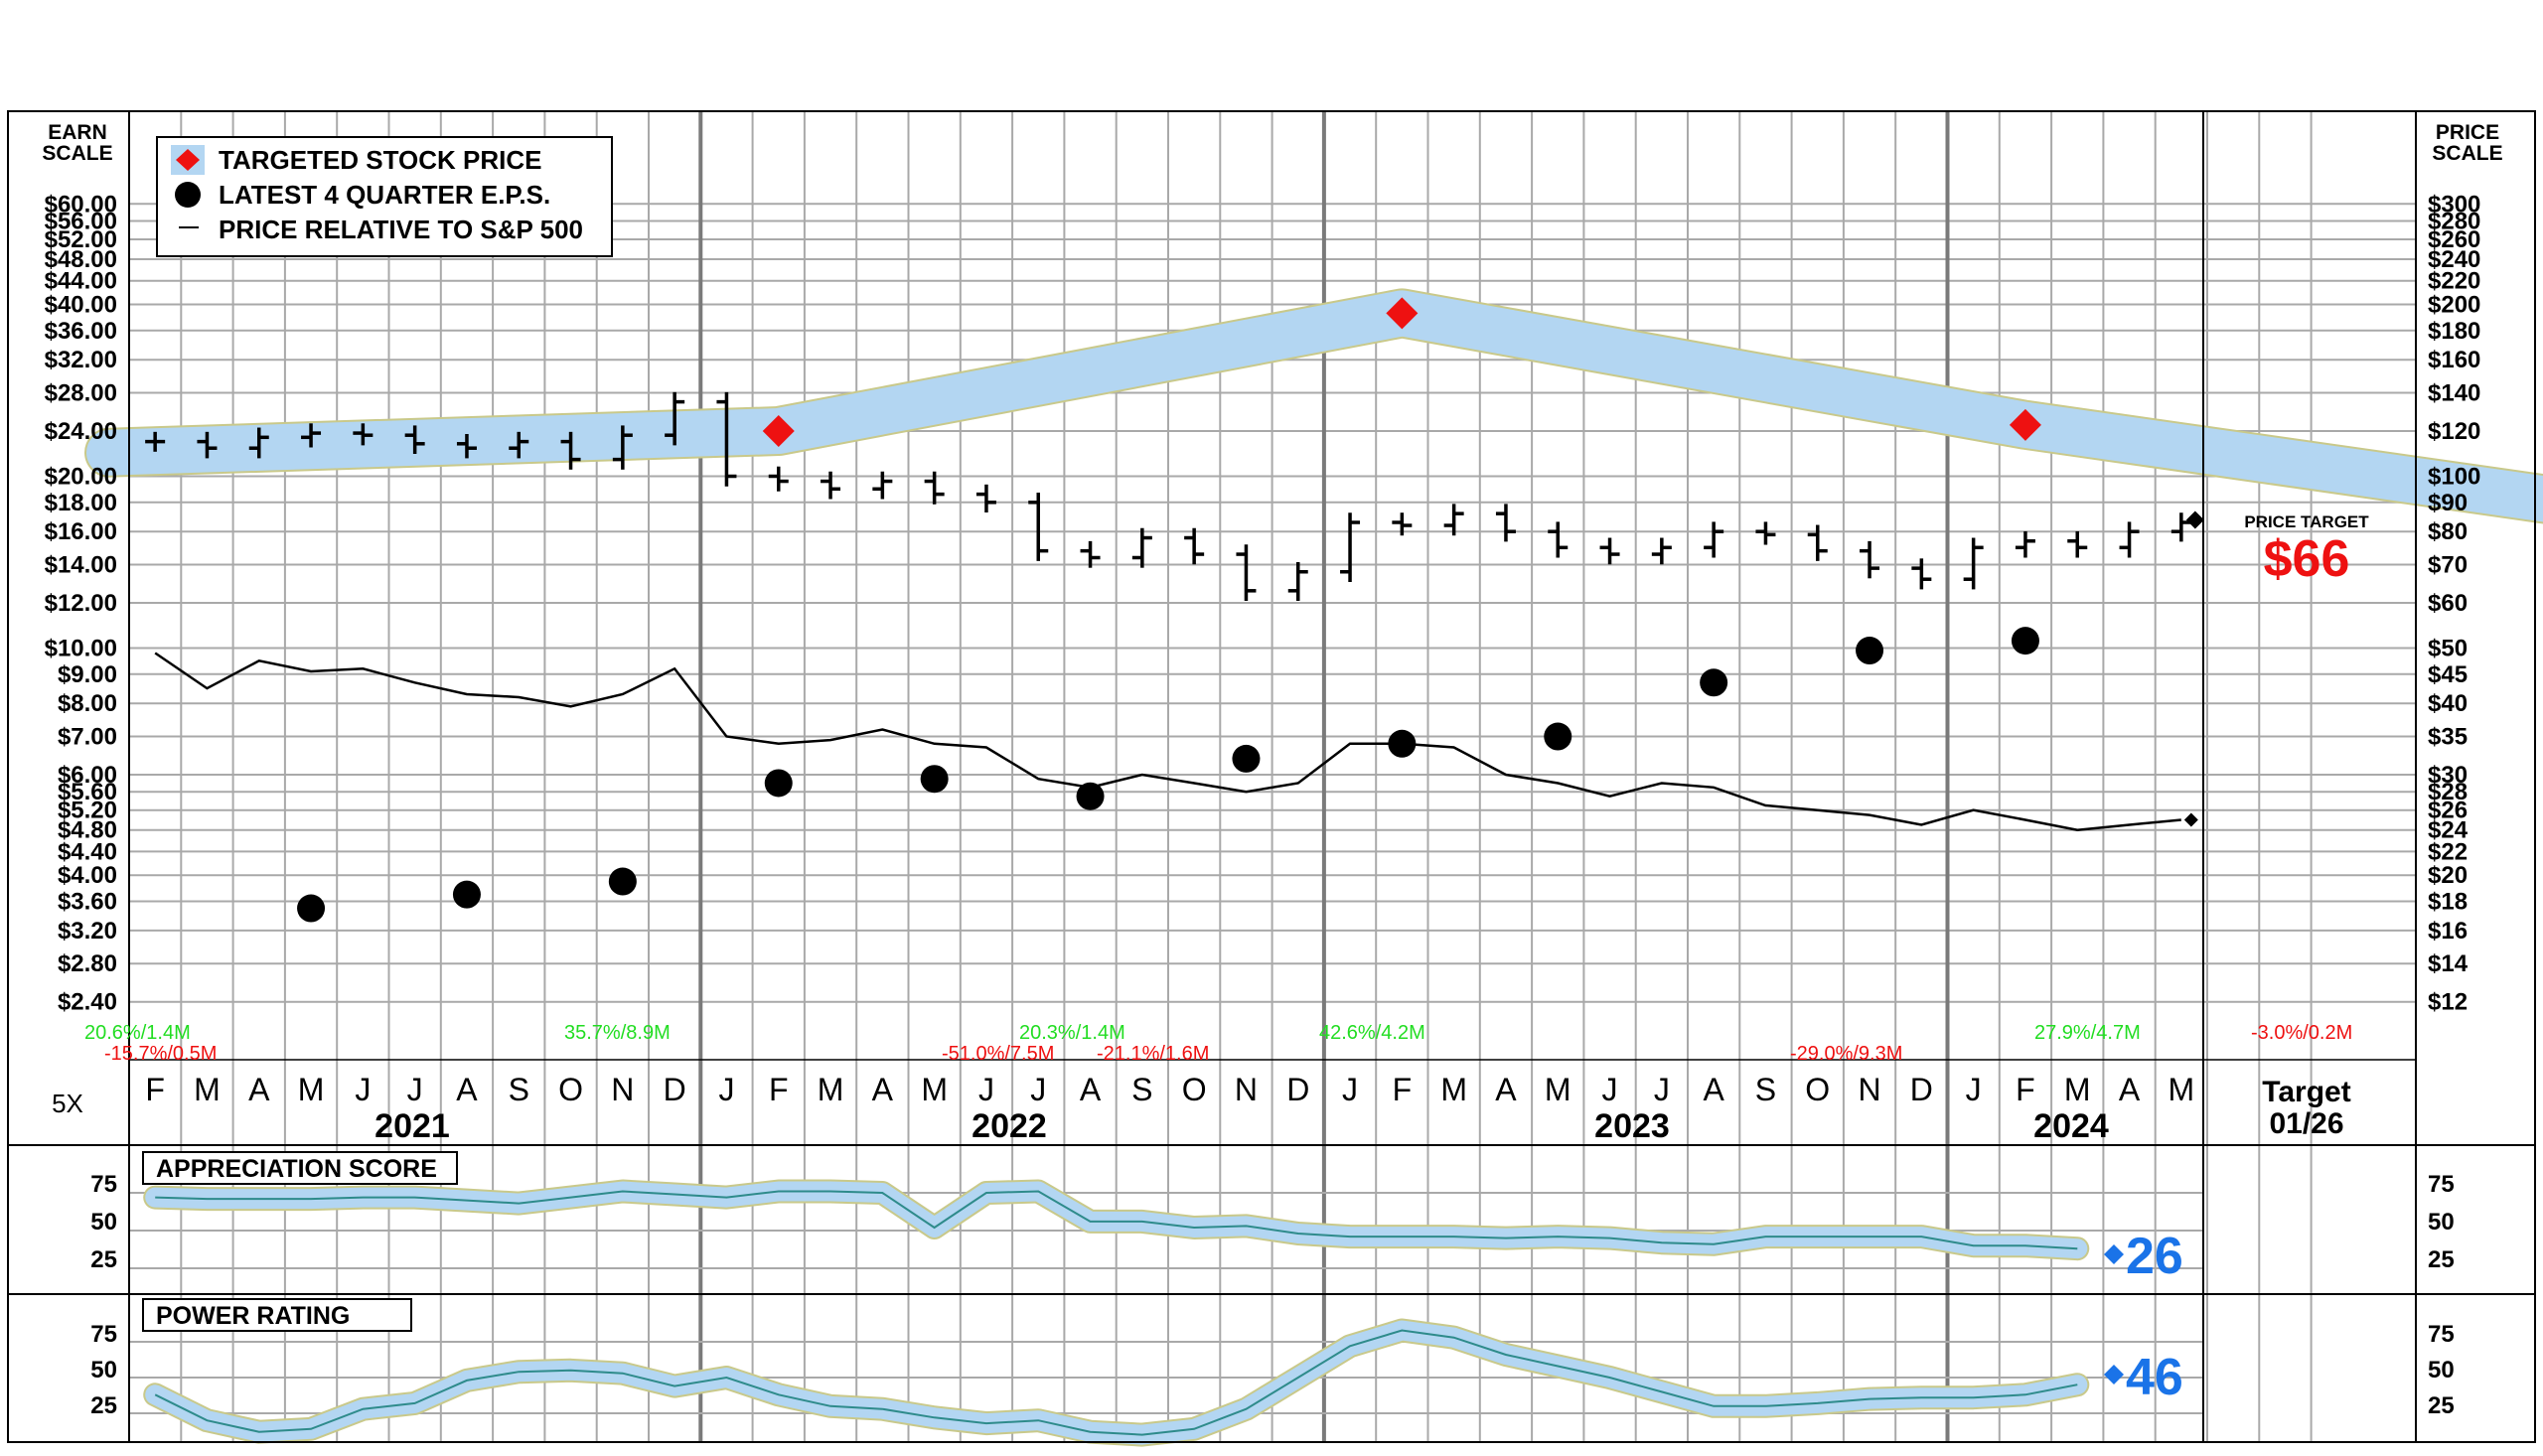 Image resolution: width=2543 pixels, height=1456 pixels. Describe the element at coordinates (81, 503) in the screenshot. I see `earn-tick-label: $18.00` at that location.